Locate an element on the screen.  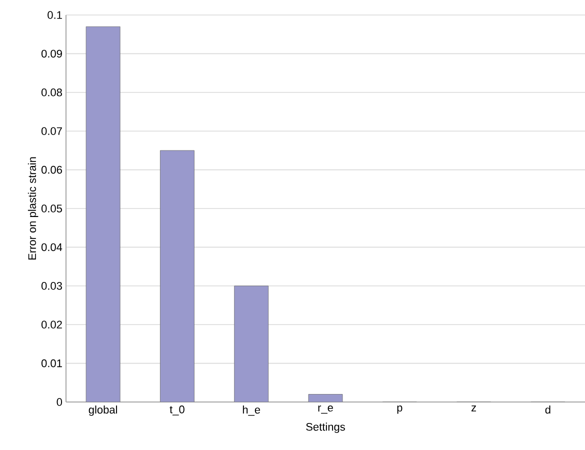
x-tick-label: z is located at coordinates (473, 409).